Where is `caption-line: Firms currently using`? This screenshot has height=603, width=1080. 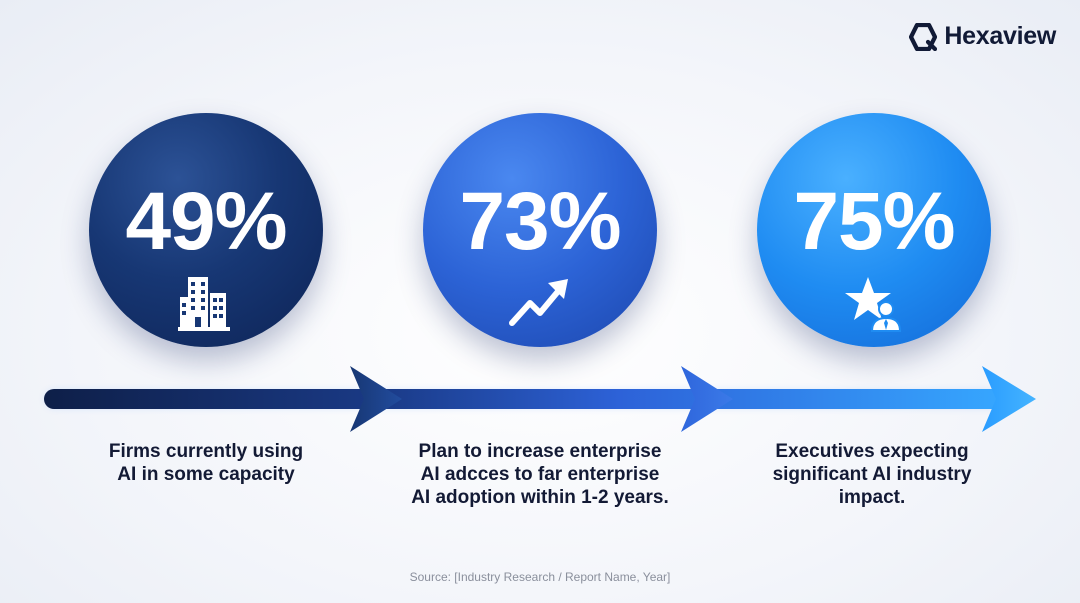 caption-line: Firms currently using is located at coordinates (206, 451).